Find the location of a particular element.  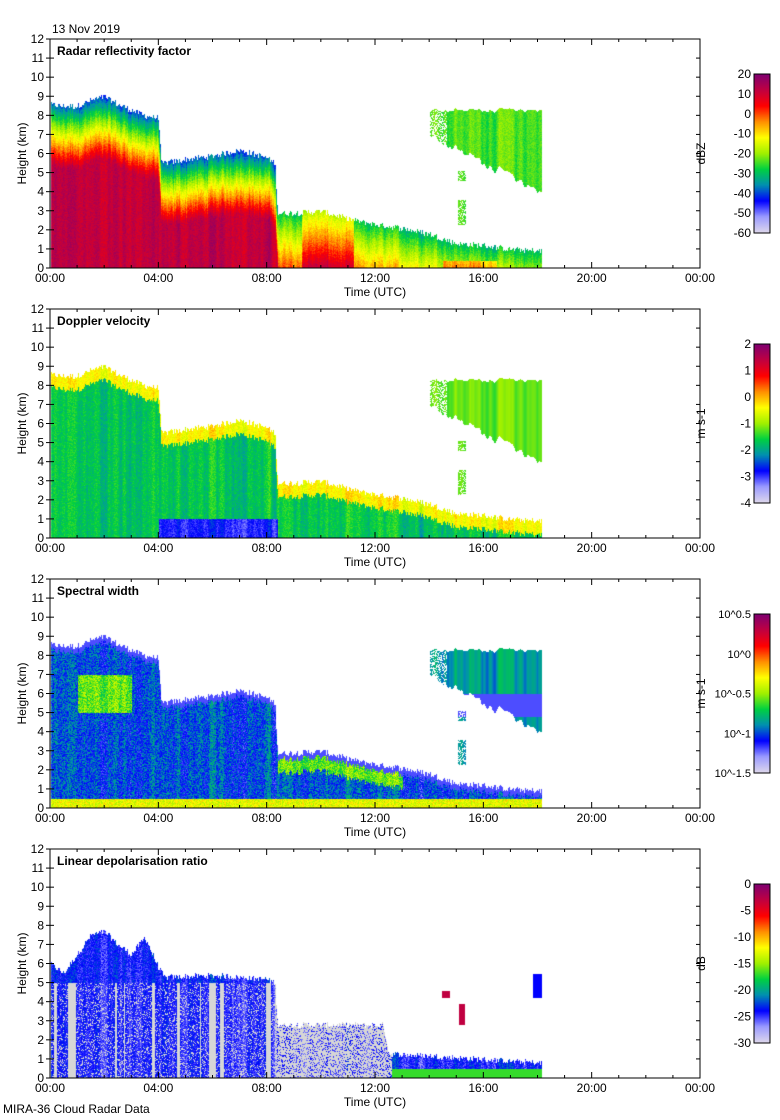

colorbar-tick-label: -2 is located at coordinates (745, 450).